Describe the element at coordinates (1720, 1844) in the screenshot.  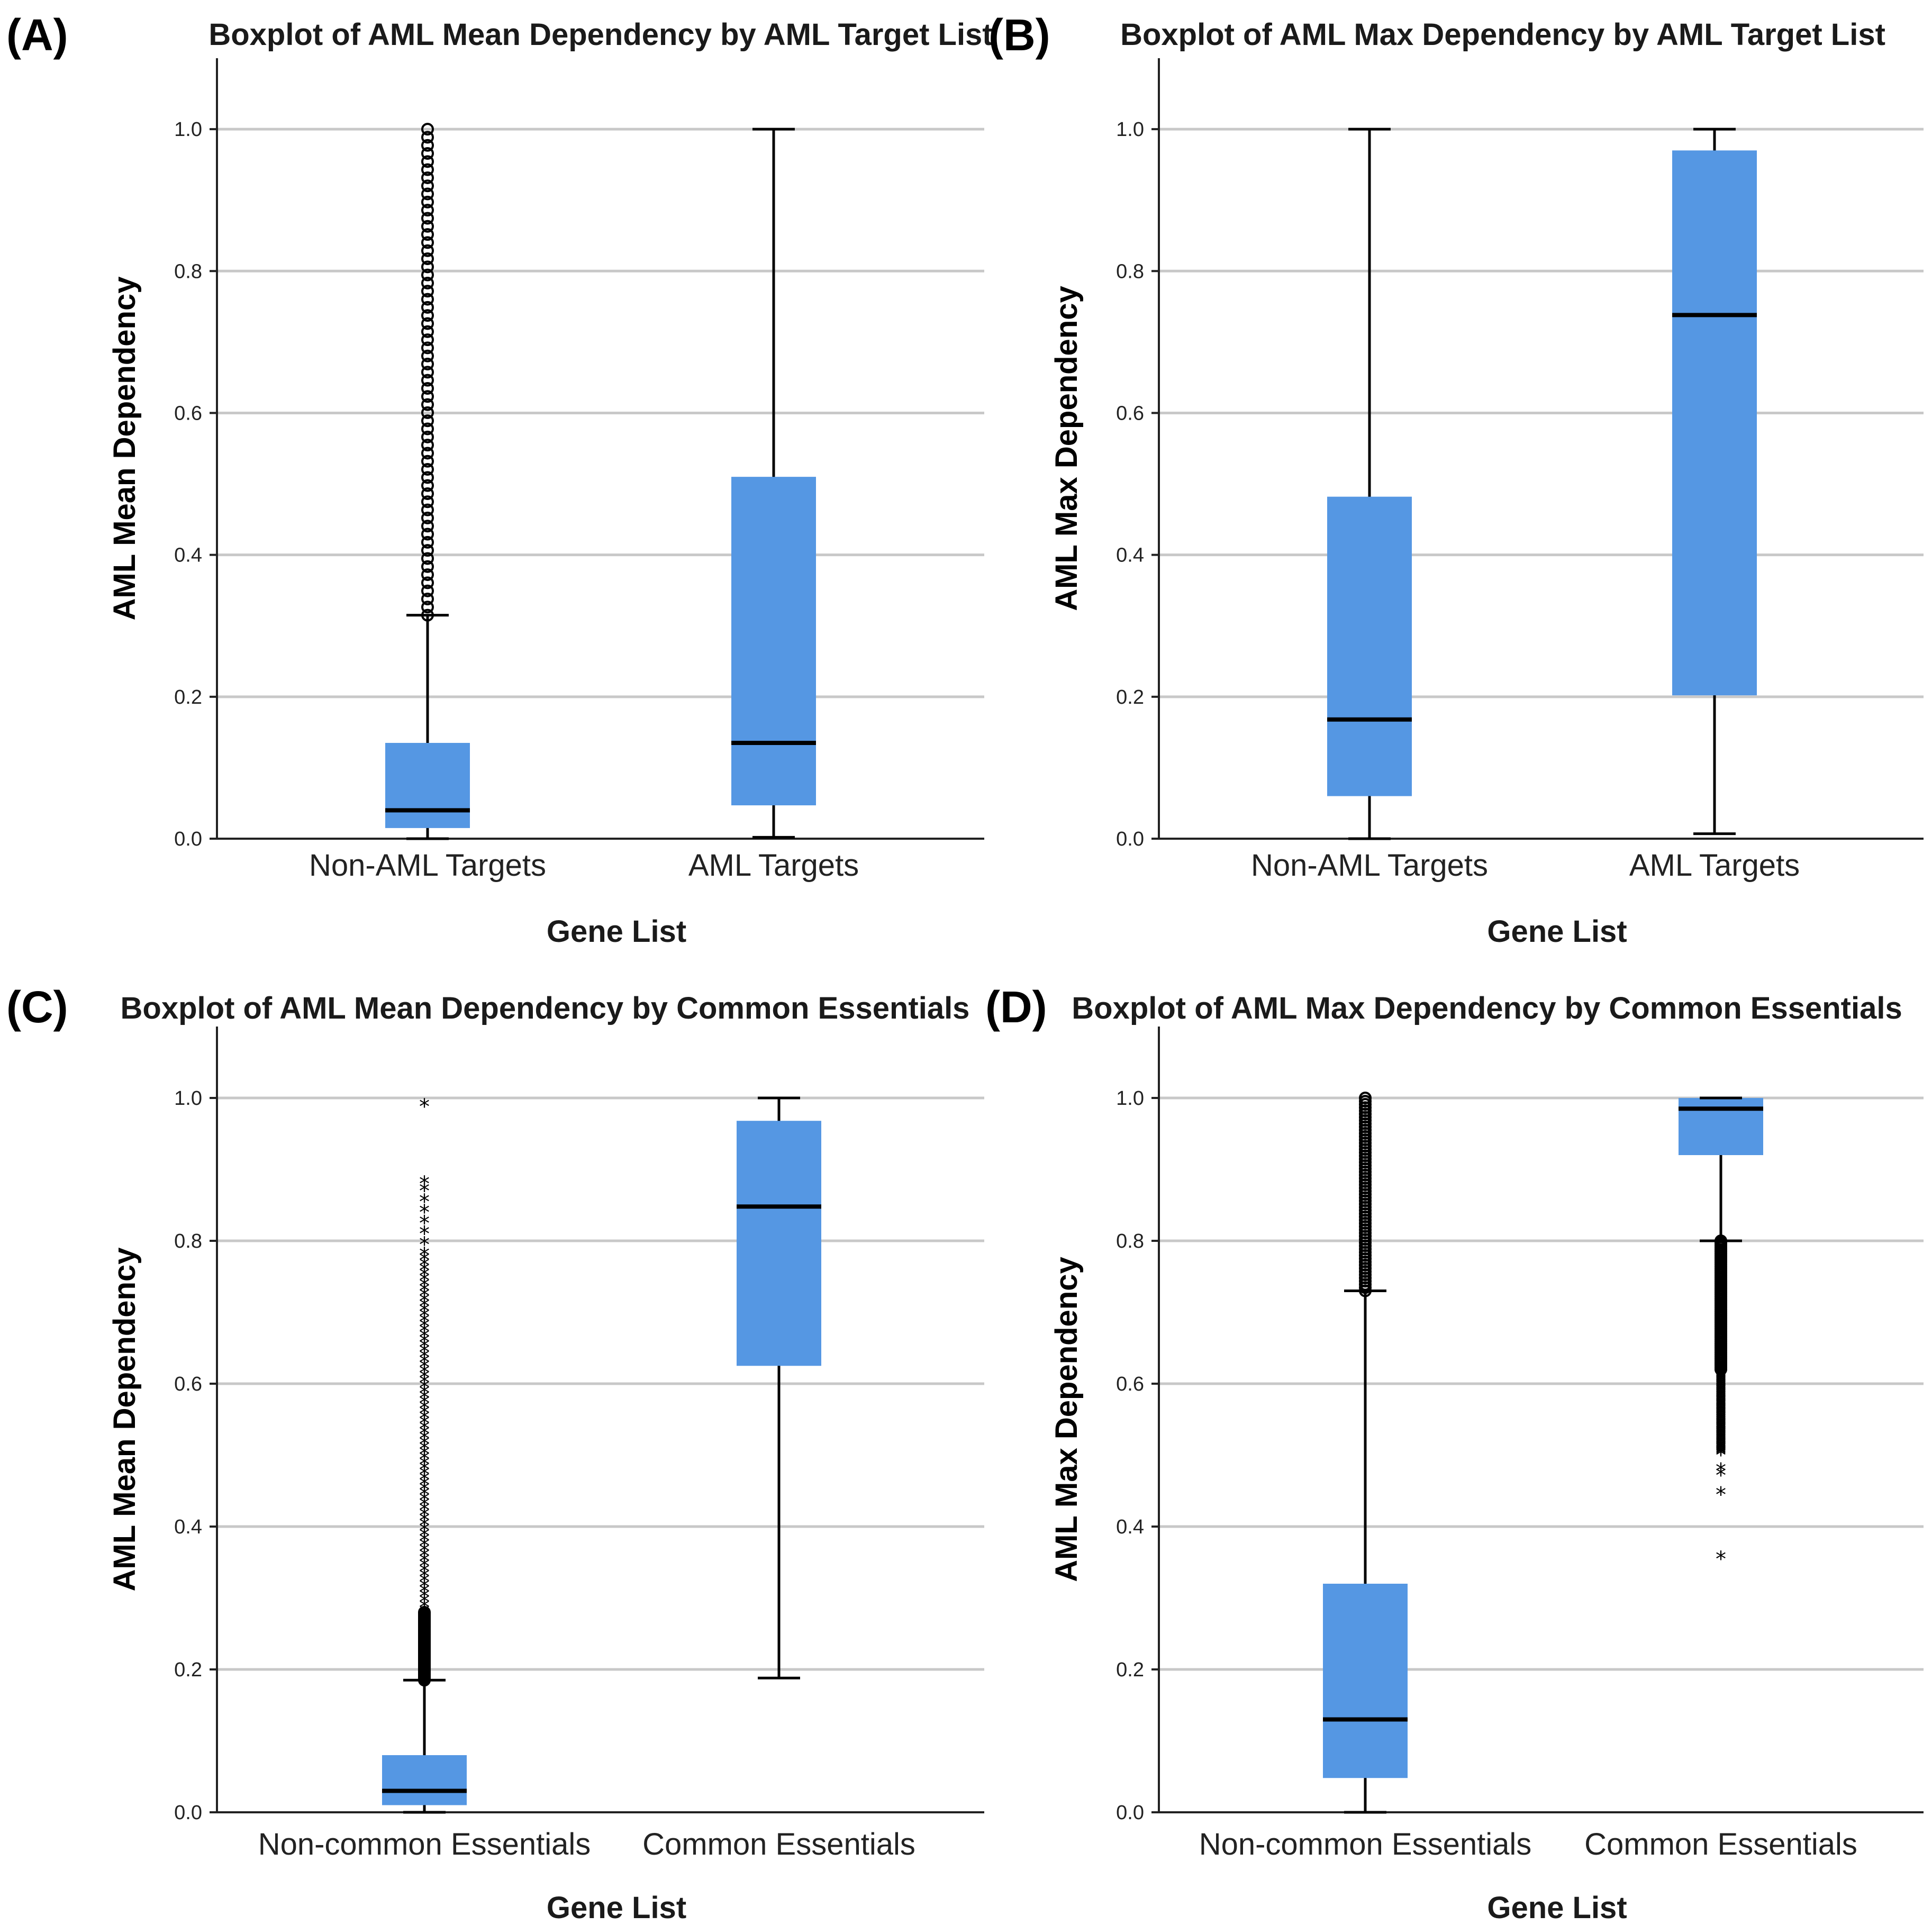
I see `category-label: Common Essentials` at that location.